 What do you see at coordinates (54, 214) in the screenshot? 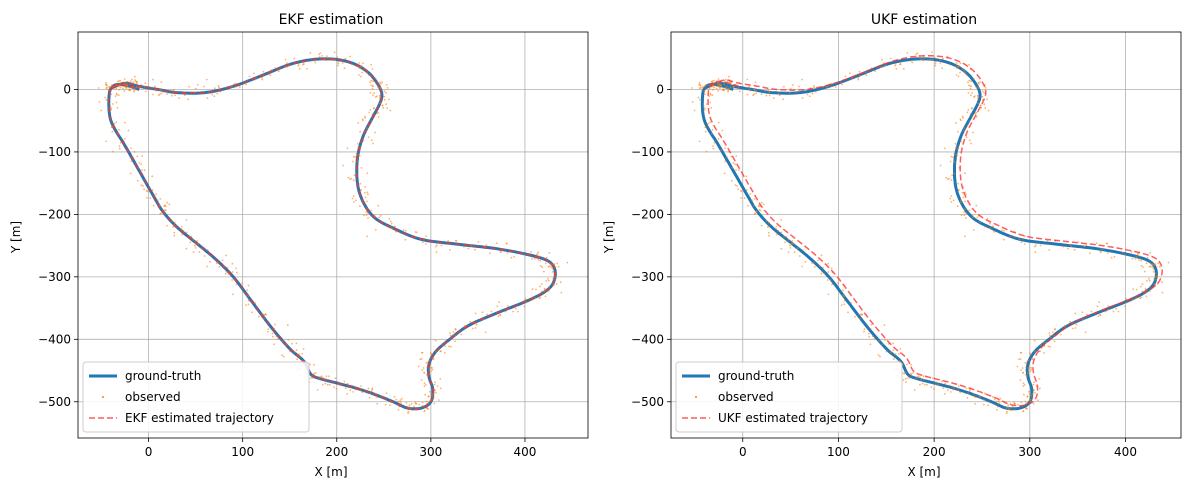
I see `y-tick-label: −200` at bounding box center [54, 214].